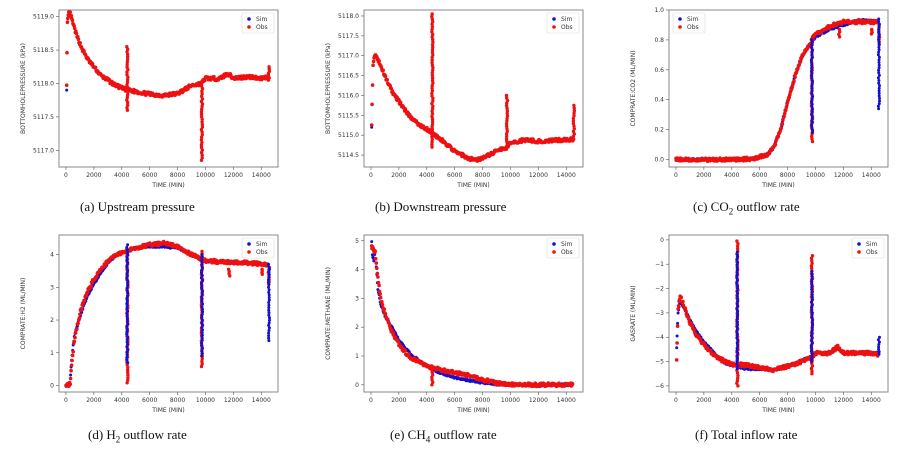  Describe the element at coordinates (149, 400) in the screenshot. I see `x-tick-label: 6000` at that location.